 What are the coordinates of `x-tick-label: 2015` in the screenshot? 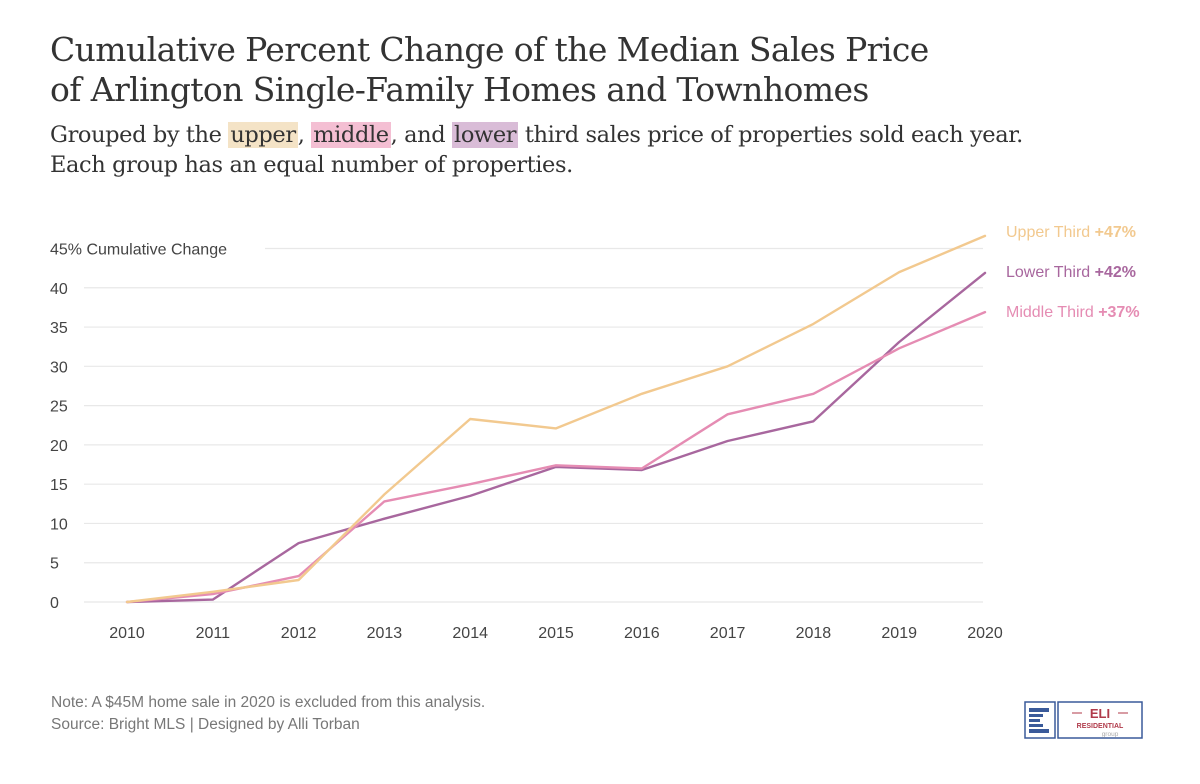 It's located at (556, 633).